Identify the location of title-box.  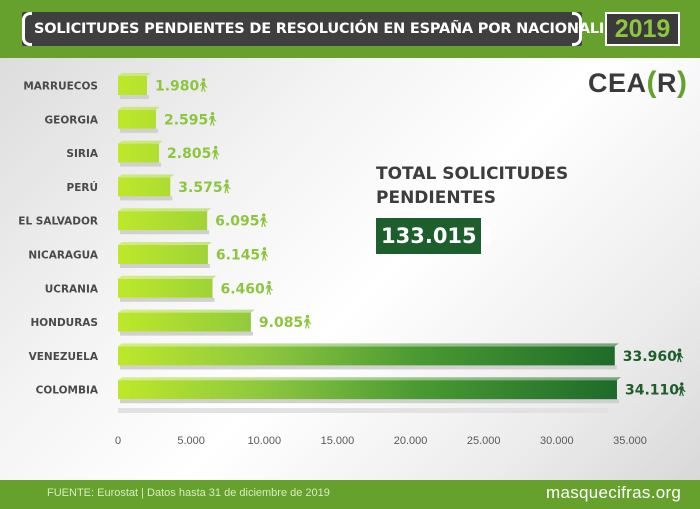
(302, 29).